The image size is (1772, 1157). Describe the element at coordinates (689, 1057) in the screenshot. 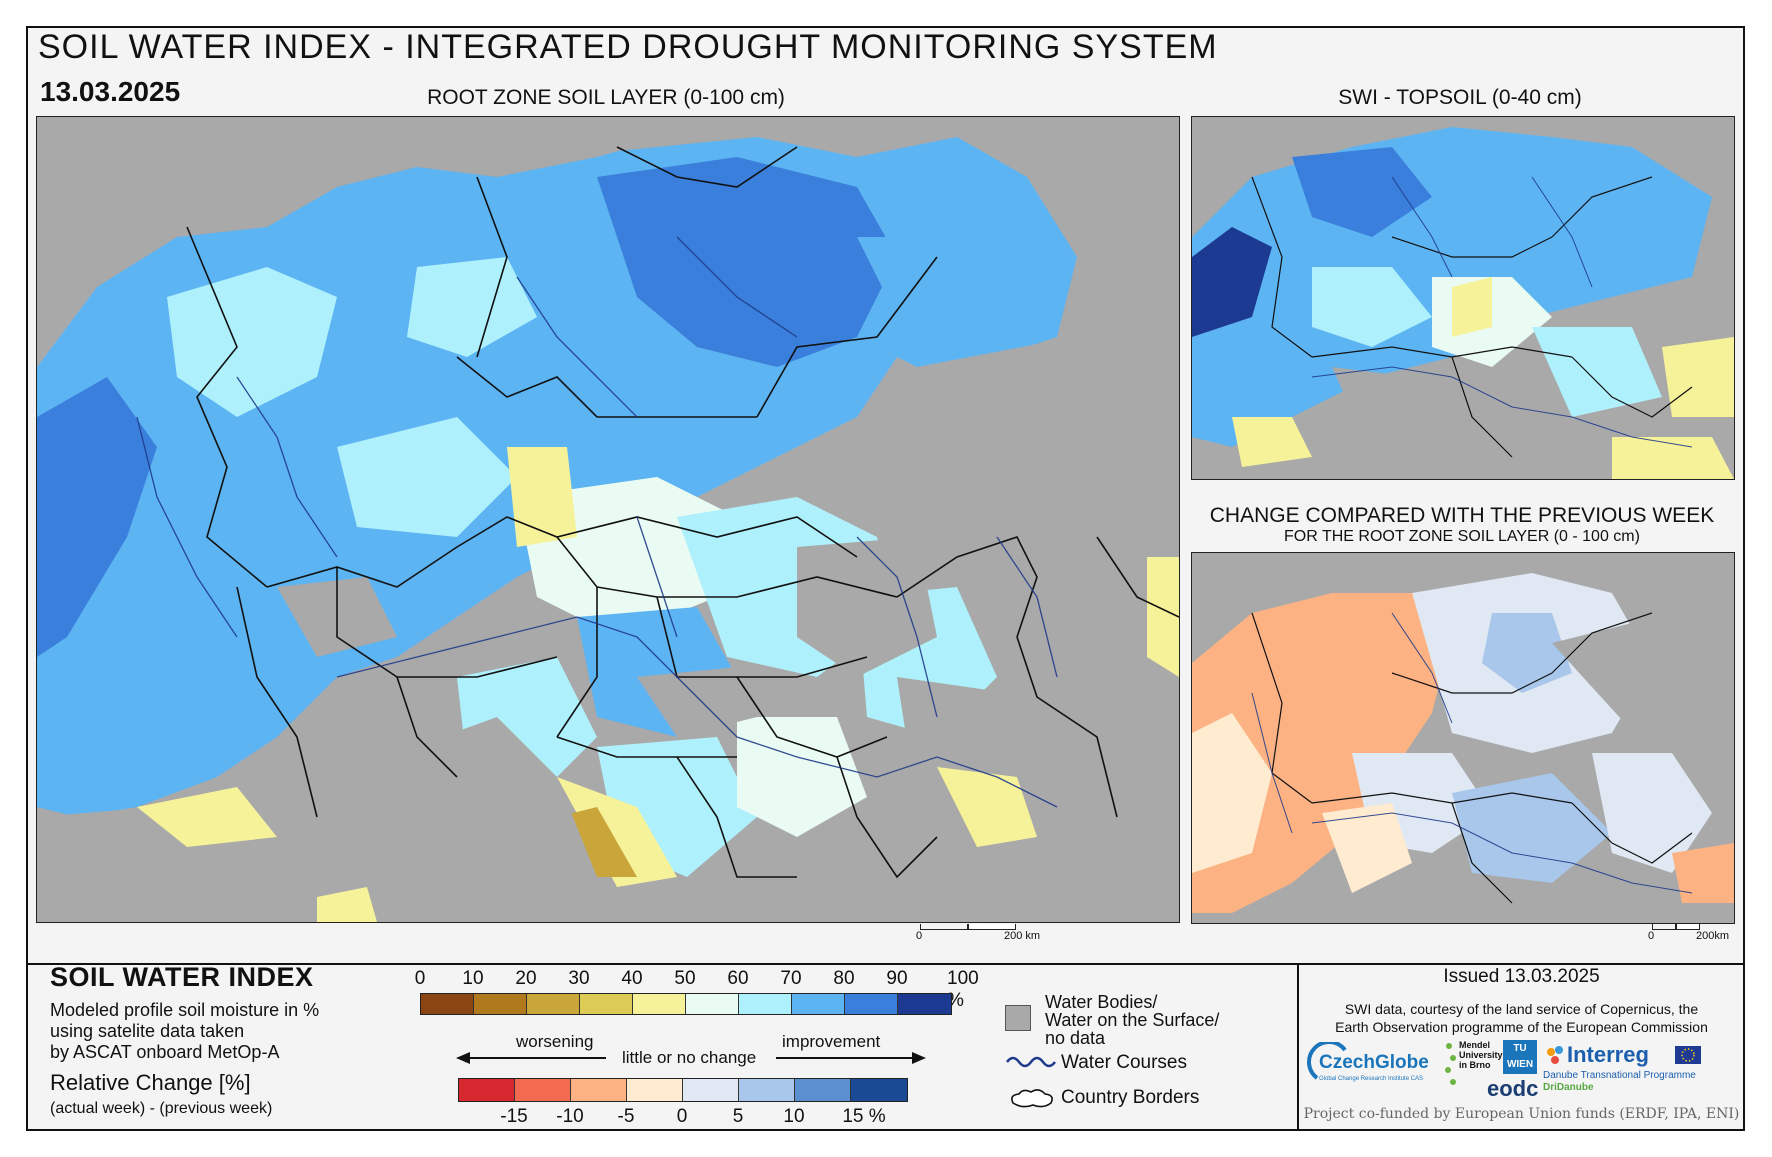

I see `little-change-label: little or no change` at that location.